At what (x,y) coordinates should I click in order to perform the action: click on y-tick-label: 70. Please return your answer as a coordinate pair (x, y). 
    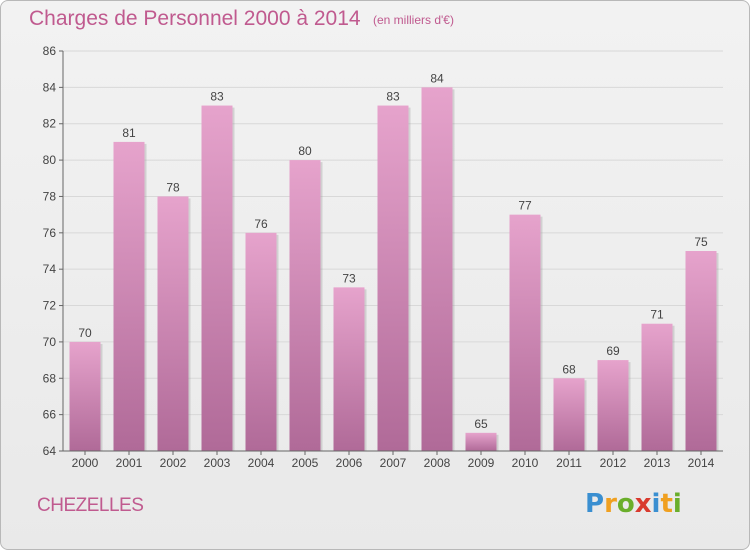
    Looking at the image, I should click on (50, 342).